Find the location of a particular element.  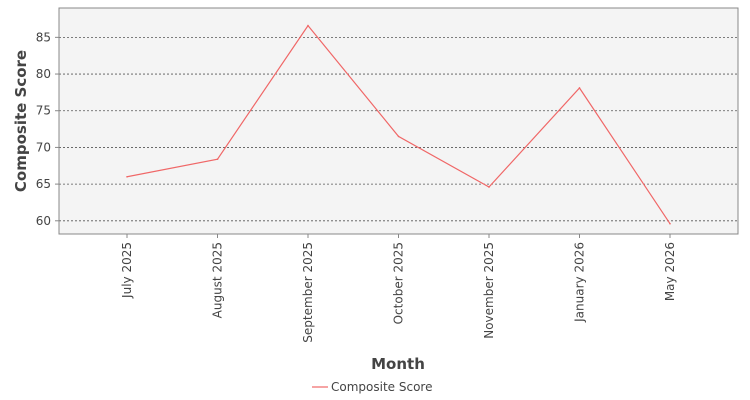

y-tick-label: 75 is located at coordinates (43, 111).